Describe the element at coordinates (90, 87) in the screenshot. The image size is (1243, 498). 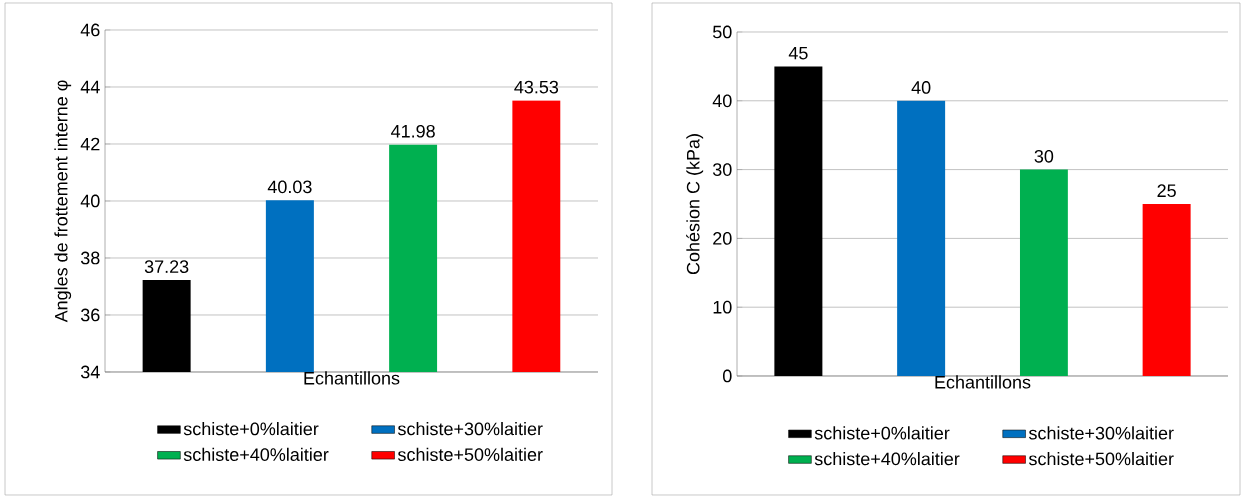
I see `y-tick-label: 44` at that location.